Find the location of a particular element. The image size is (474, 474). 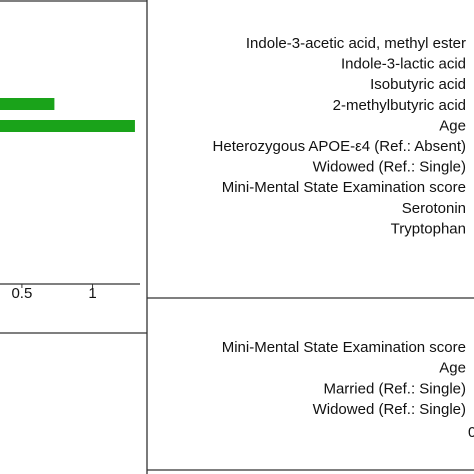

y-tick-label: Tryptophan is located at coordinates (428, 228).